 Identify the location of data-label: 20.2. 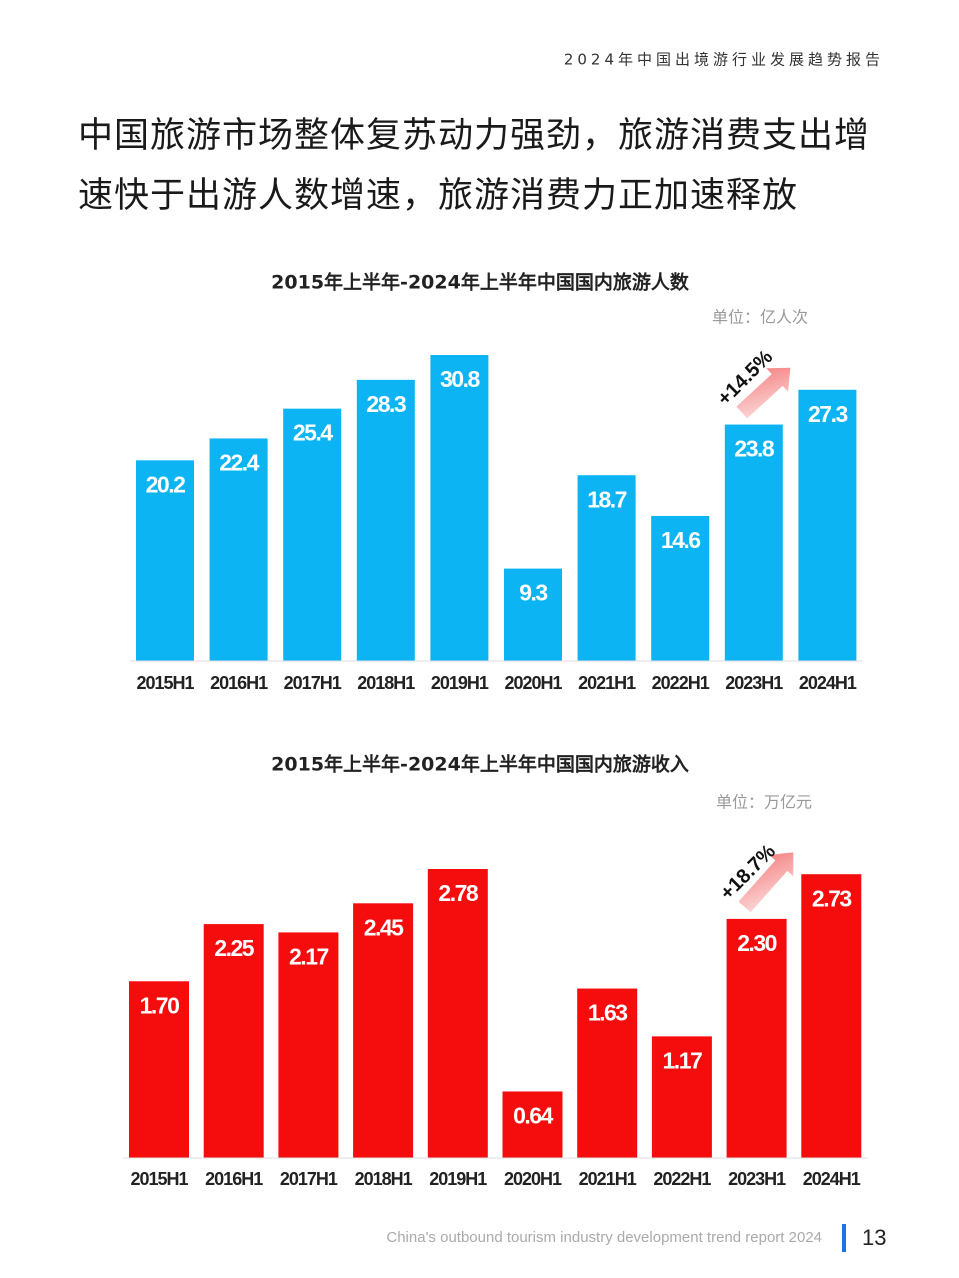
(165, 484).